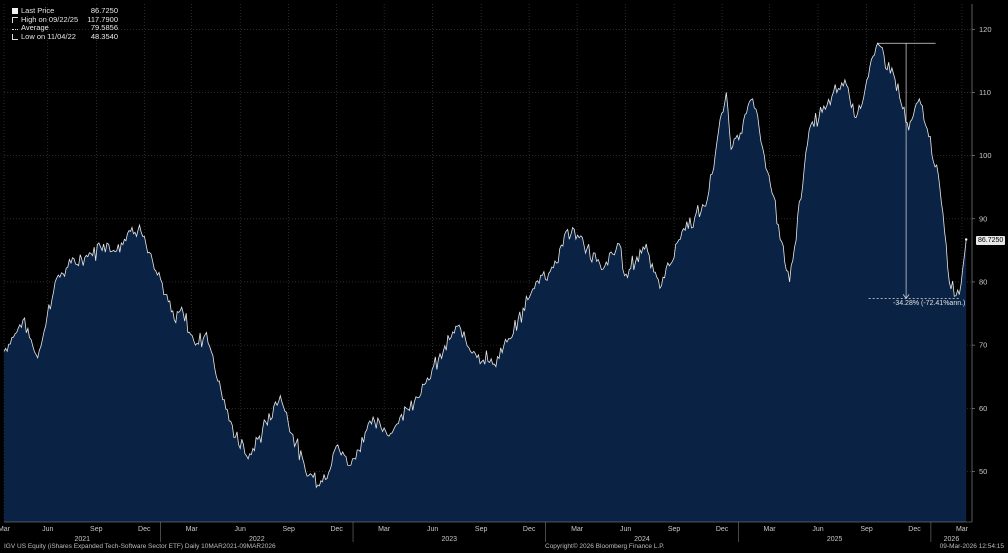  Describe the element at coordinates (104, 10) in the screenshot. I see `legend-value: 86.7250` at that location.